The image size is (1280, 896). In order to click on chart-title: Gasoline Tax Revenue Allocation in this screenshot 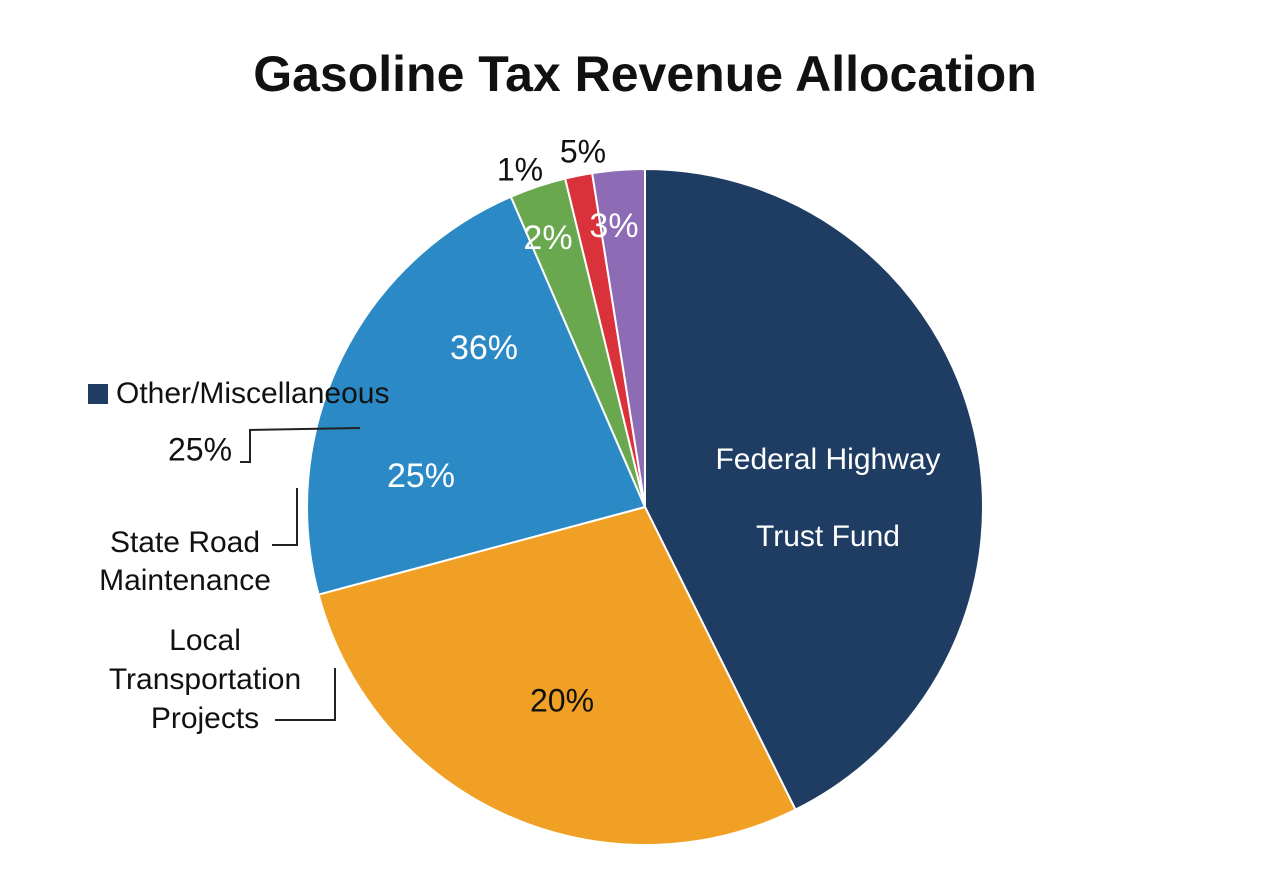, I will do `click(645, 74)`.